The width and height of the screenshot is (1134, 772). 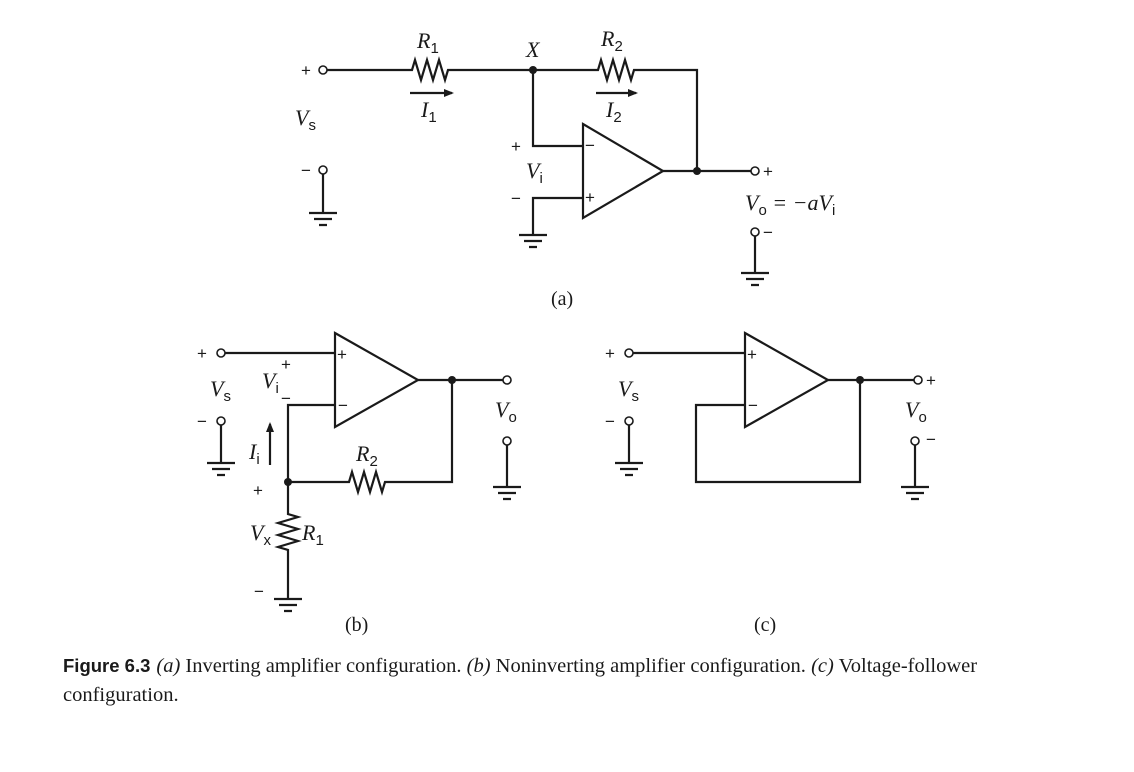 I want to click on caption-text-a: Inverting amplifier configuration., so click(x=323, y=666).